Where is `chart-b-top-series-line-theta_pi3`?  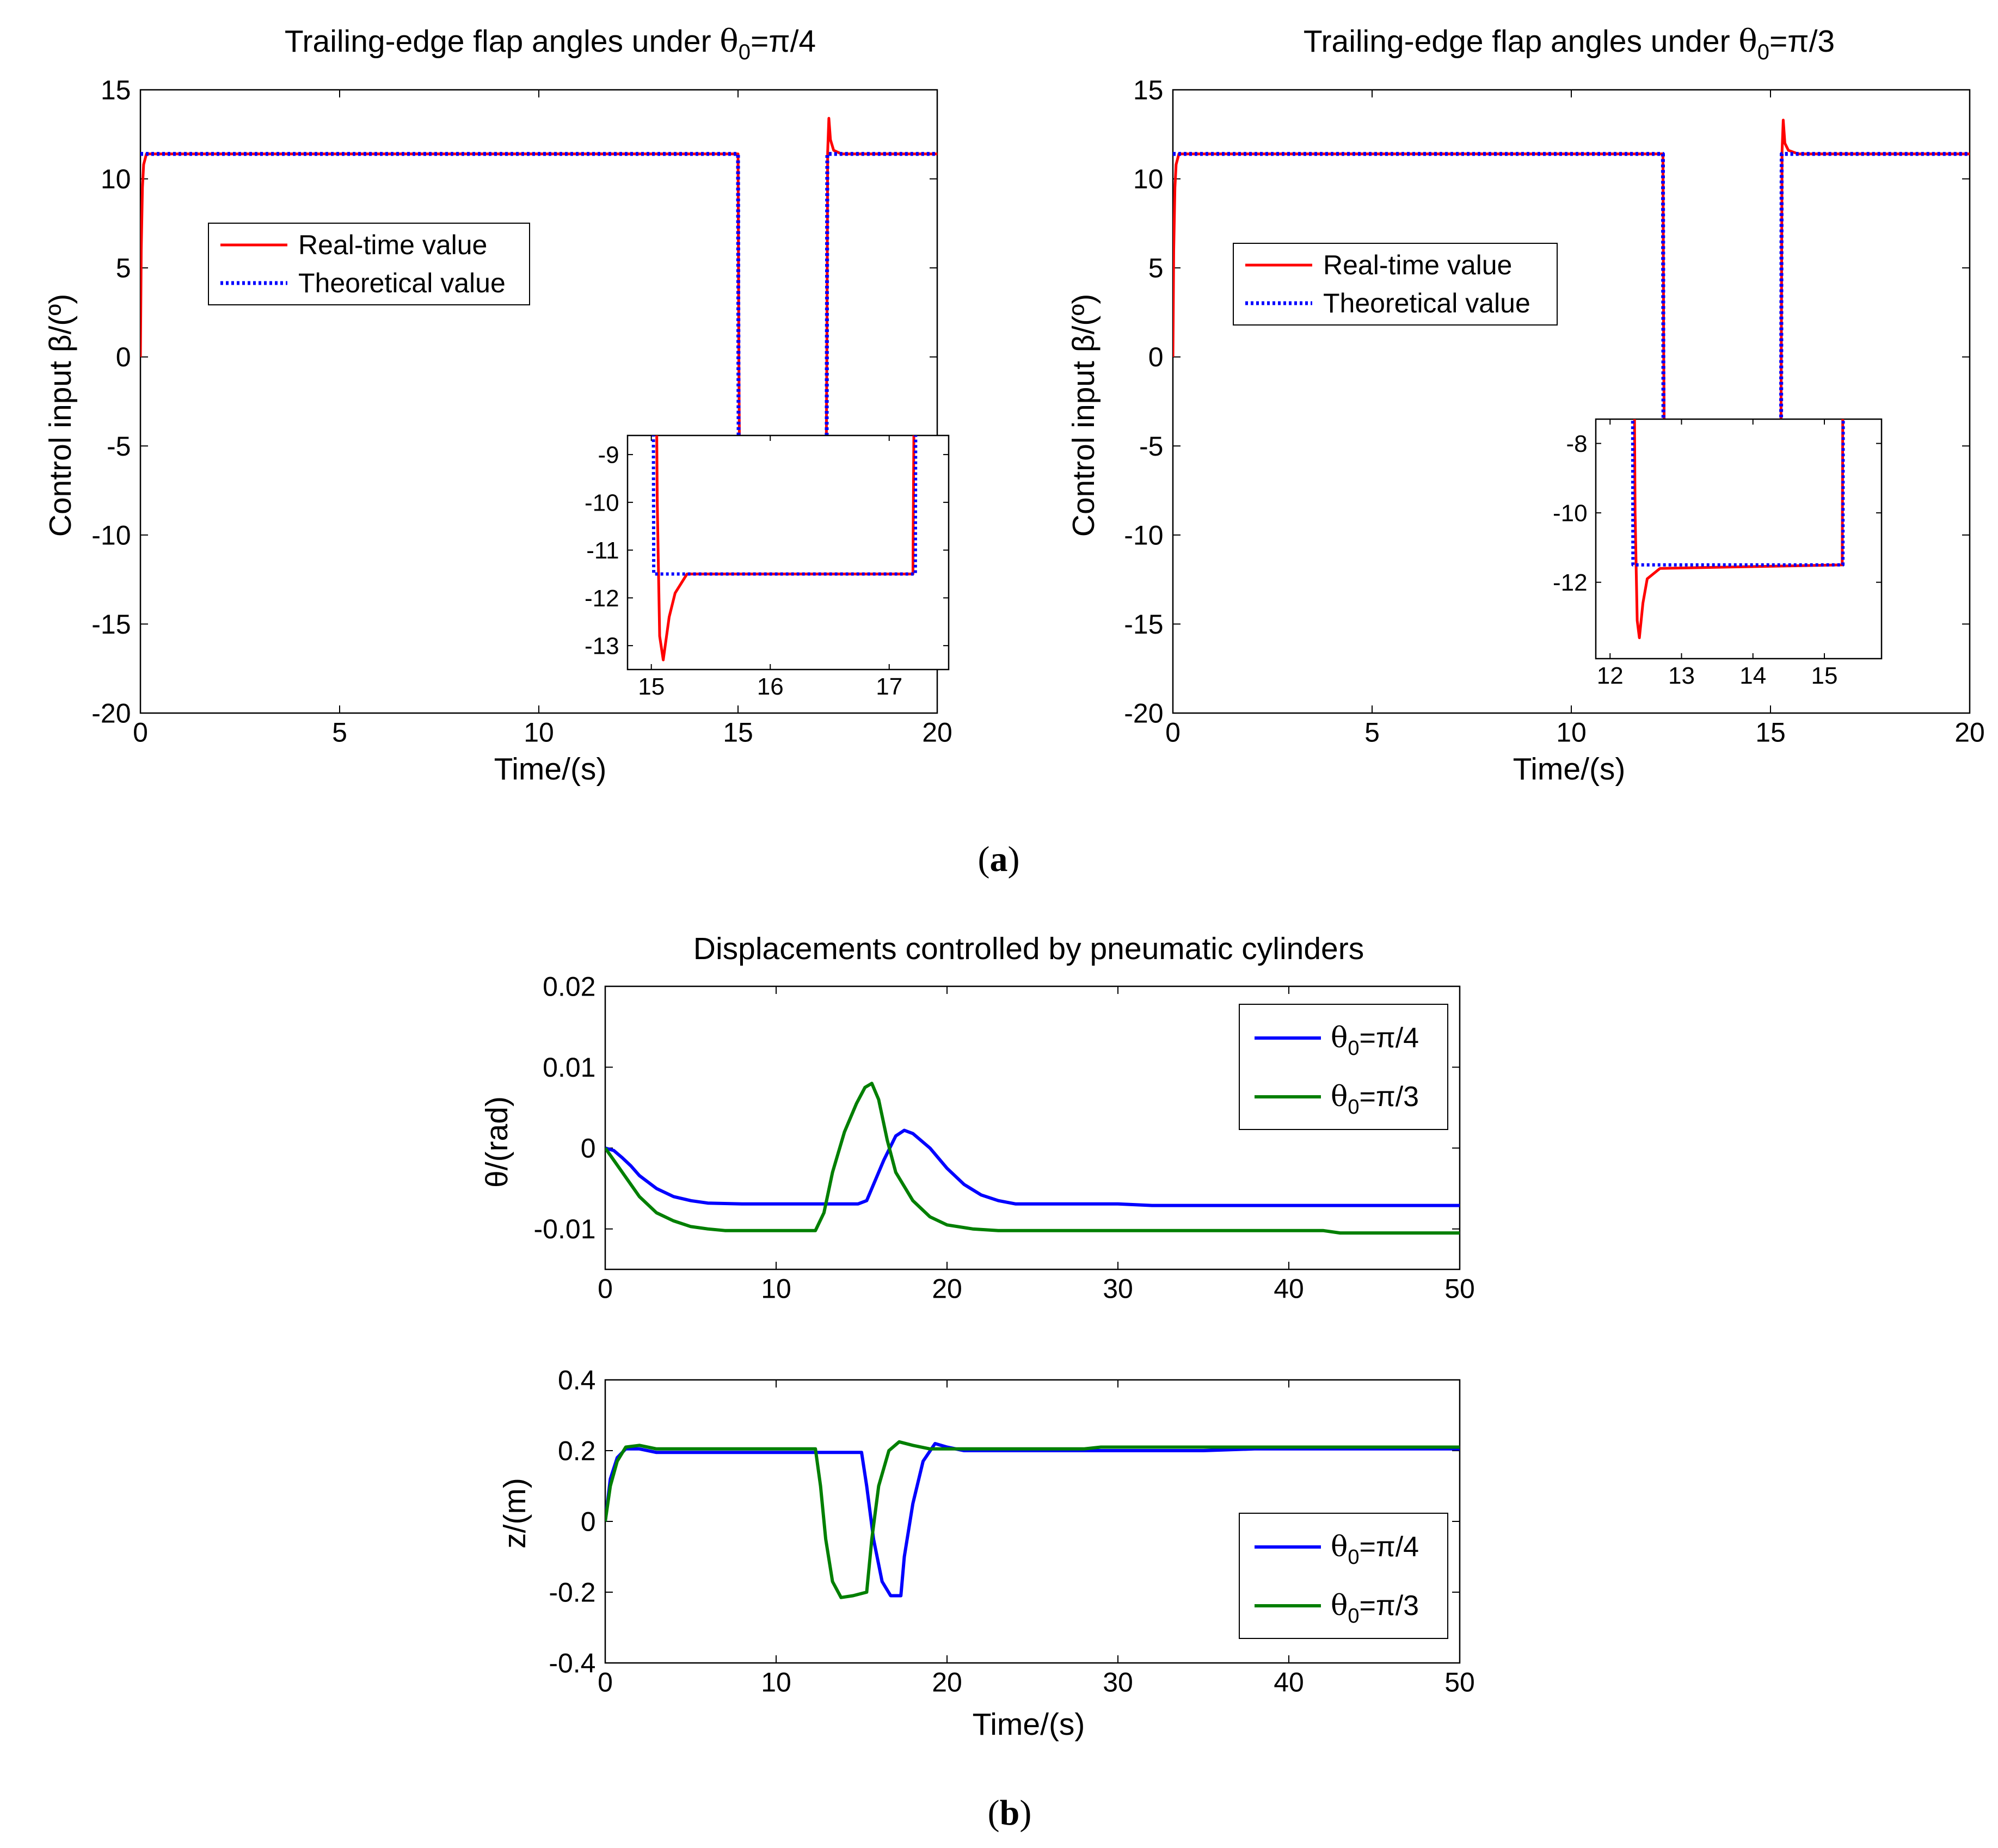 chart-b-top-series-line-theta_pi3 is located at coordinates (1032, 1158).